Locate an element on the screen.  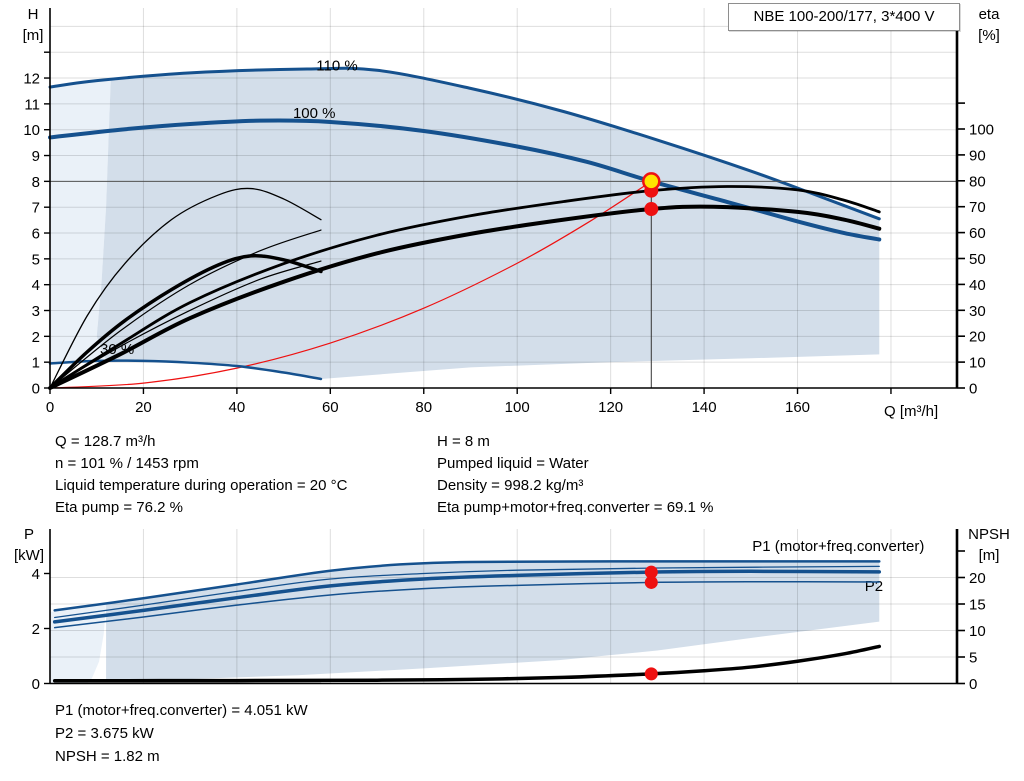
npsh-value: NPSH = 1.82 m is located at coordinates (107, 756).